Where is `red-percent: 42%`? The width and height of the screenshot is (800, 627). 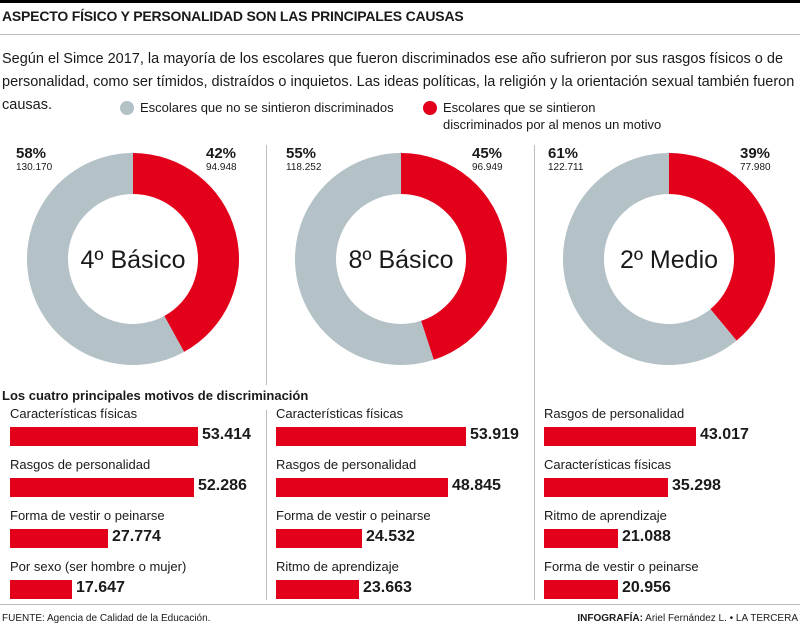
red-percent: 42% is located at coordinates (221, 153).